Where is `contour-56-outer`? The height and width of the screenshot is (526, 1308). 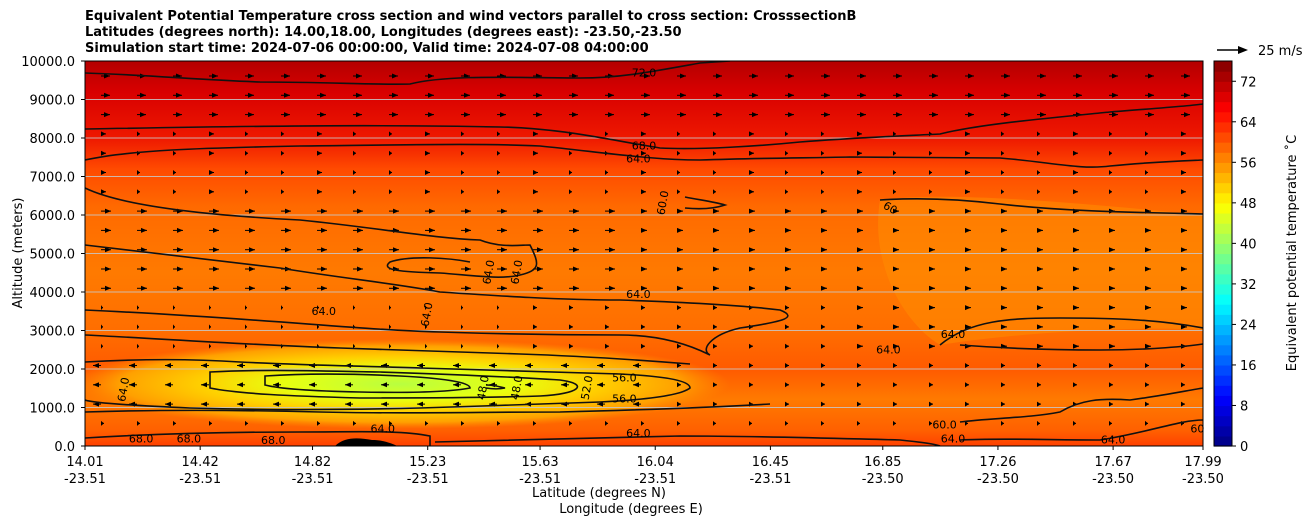 contour-56-outer is located at coordinates (388, 384).